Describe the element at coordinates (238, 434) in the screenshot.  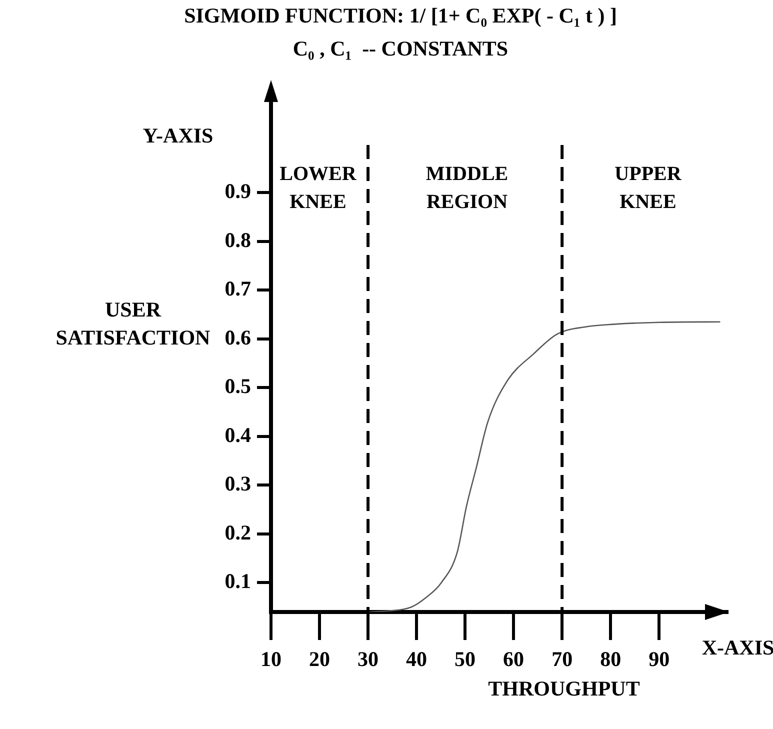
I see `y-tick-label: 0.4` at that location.